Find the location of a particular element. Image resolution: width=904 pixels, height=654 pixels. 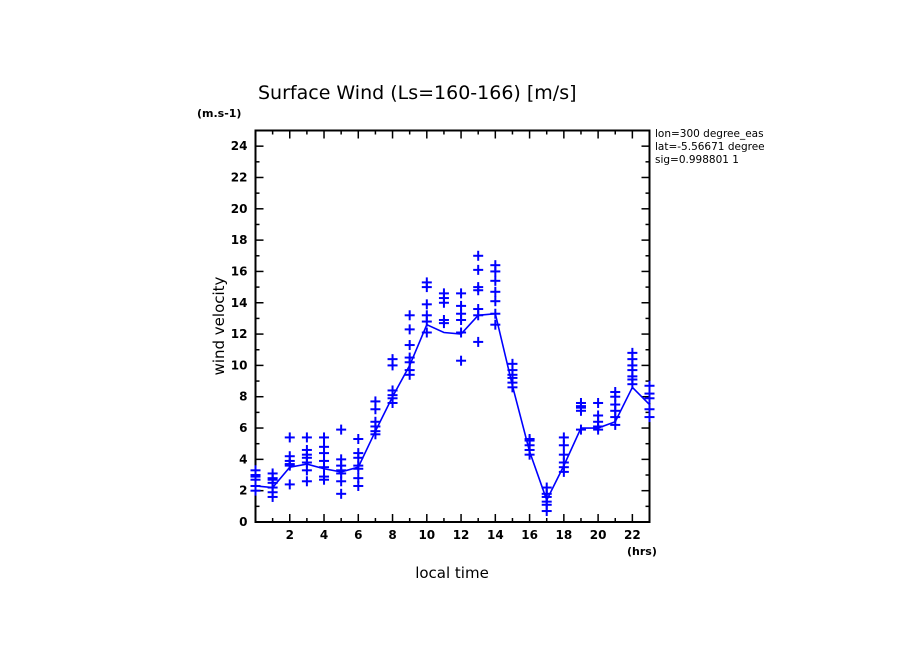

x-tick-label: 4 is located at coordinates (324, 535).